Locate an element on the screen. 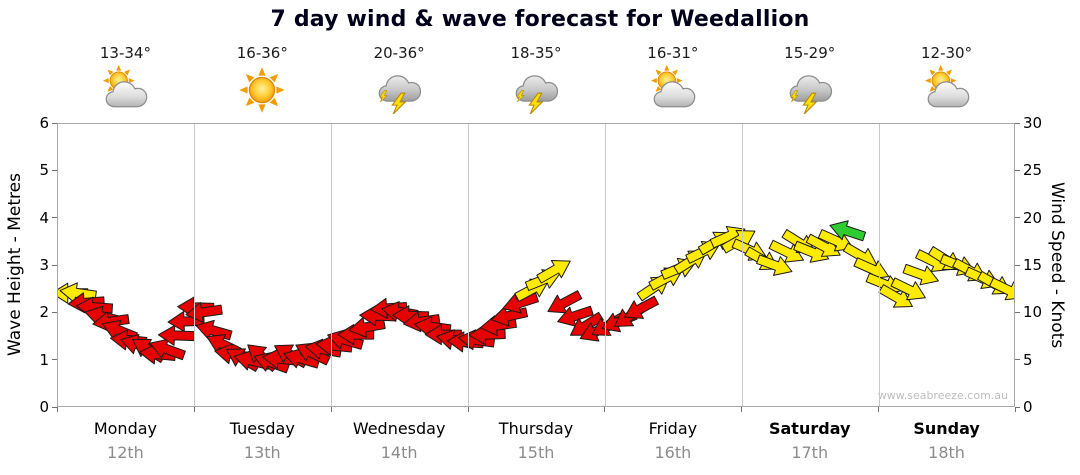 This screenshot has height=475, width=1080. right-tick-label: 5 is located at coordinates (1028, 359).